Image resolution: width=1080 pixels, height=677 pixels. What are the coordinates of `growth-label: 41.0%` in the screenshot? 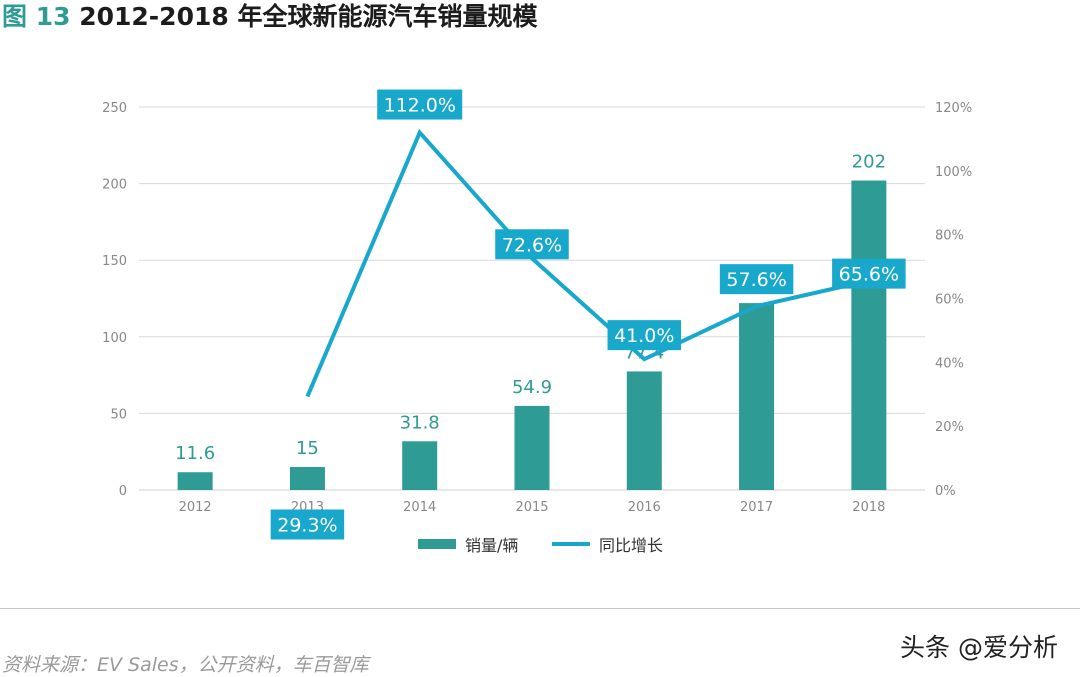 It's located at (644, 336).